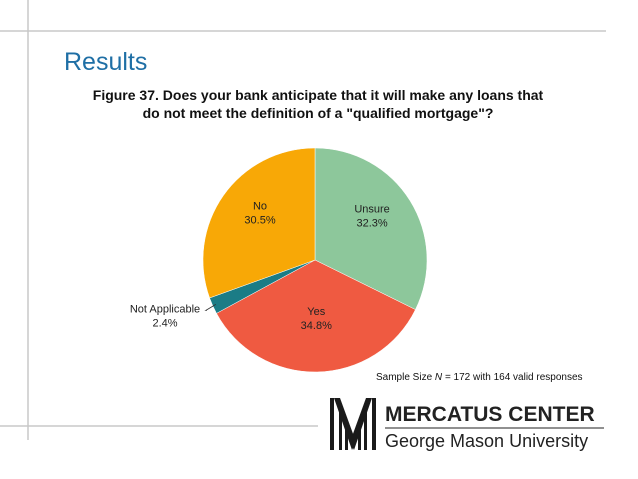 This screenshot has height=479, width=638. I want to click on heading: Results, so click(106, 62).